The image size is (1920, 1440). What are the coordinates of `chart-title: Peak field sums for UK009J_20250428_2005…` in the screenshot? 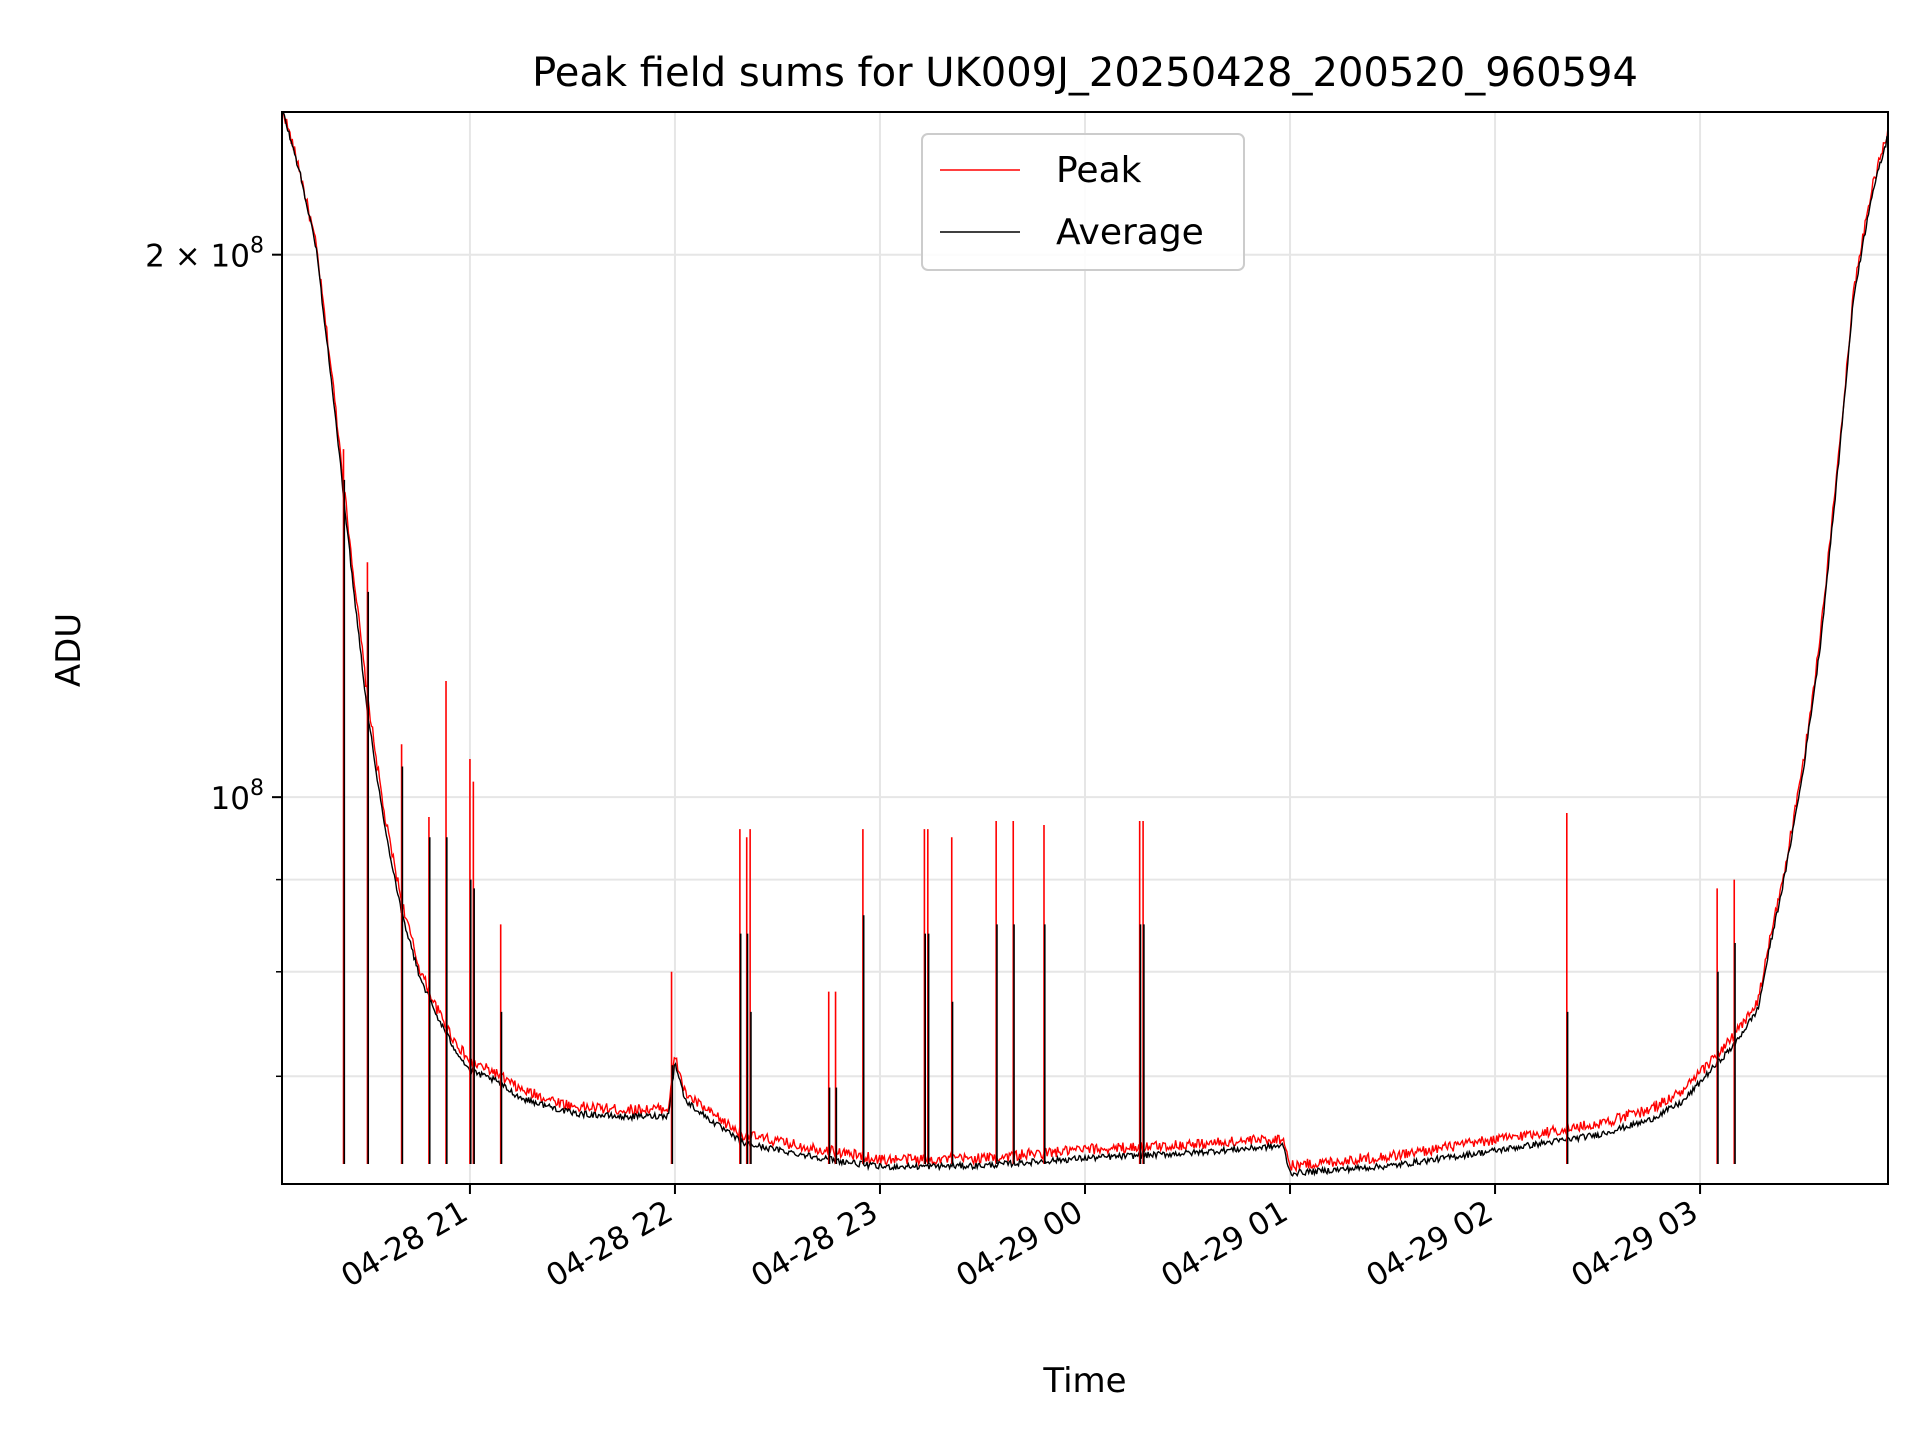 It's located at (1085, 73).